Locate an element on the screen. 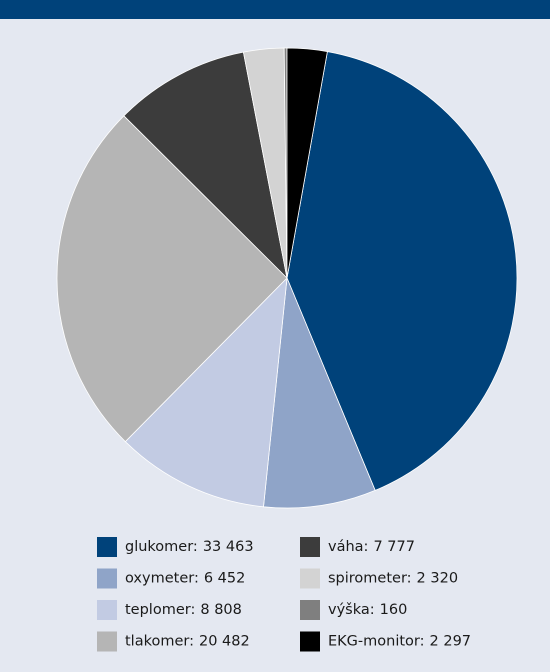 The height and width of the screenshot is (672, 550). legend-value: 6 452 is located at coordinates (225, 579).